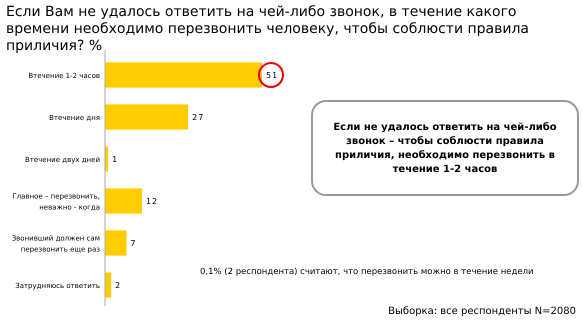  Describe the element at coordinates (115, 159) in the screenshot. I see `data-label: 1` at that location.